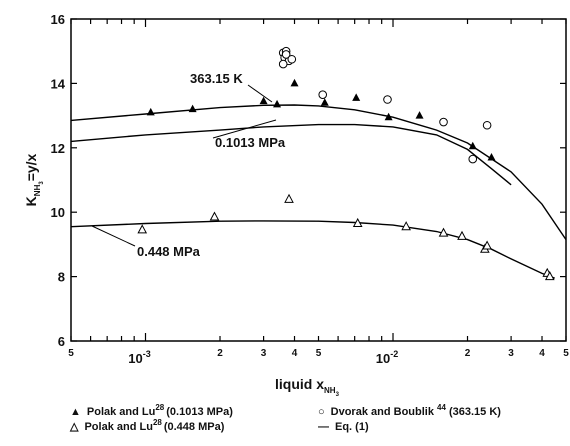  I want to click on y-tick-label: 16, so click(58, 19).